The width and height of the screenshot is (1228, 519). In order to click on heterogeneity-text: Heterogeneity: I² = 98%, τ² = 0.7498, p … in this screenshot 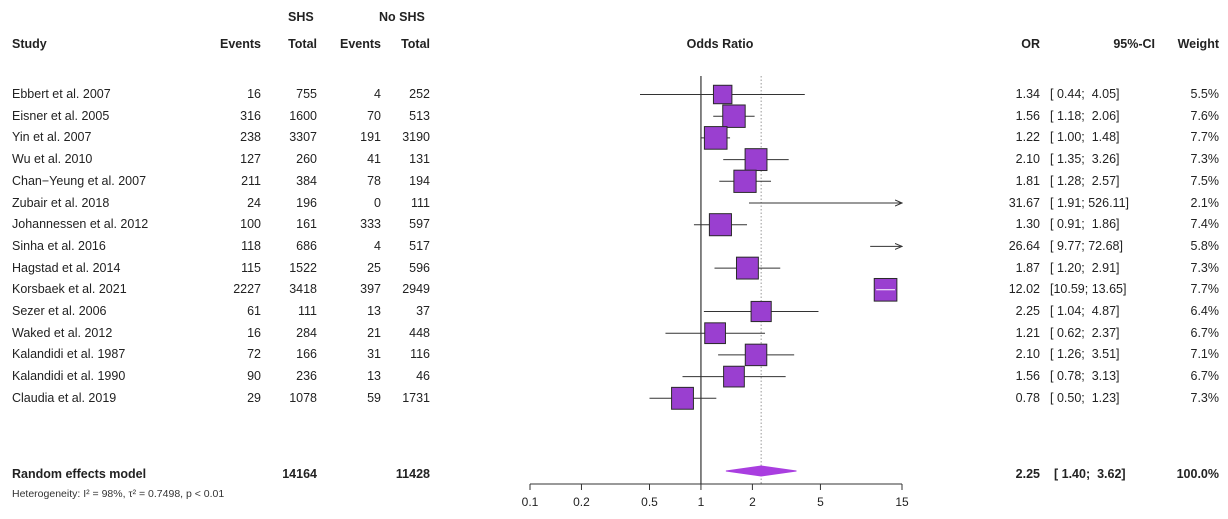, I will do `click(118, 494)`.